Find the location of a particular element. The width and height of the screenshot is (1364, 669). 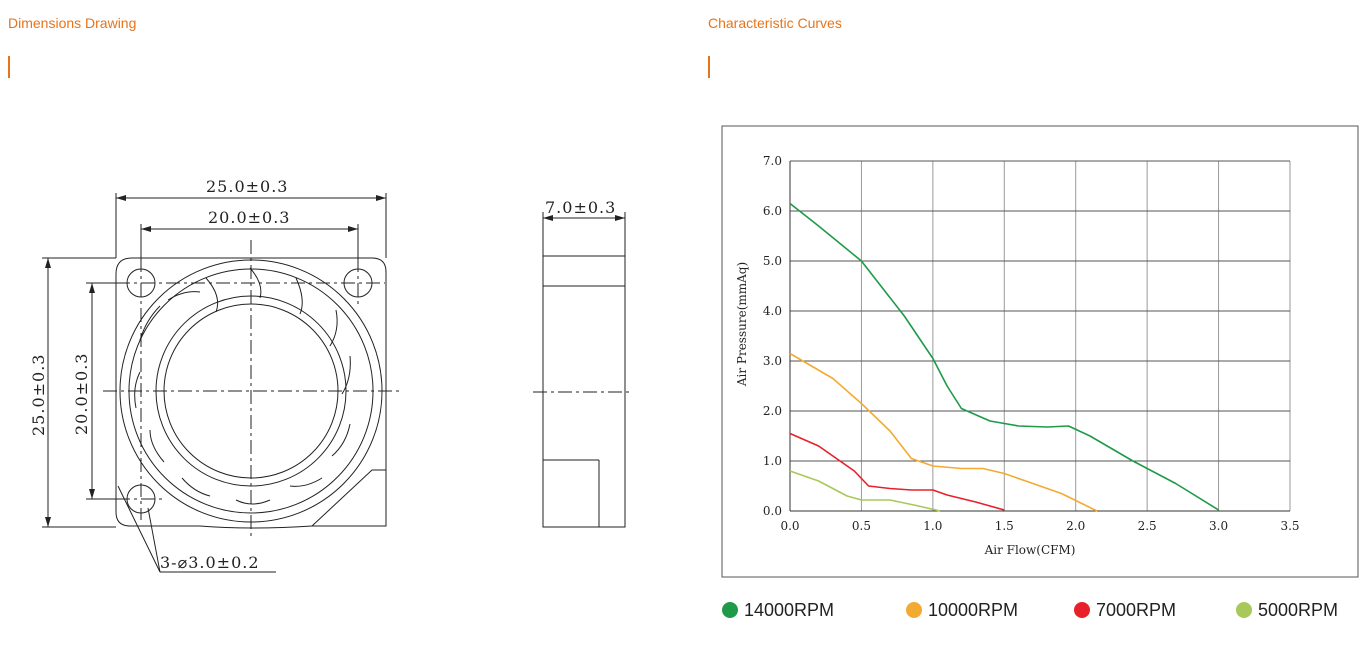

dim-depth: 7.0±0.3 is located at coordinates (580, 207).